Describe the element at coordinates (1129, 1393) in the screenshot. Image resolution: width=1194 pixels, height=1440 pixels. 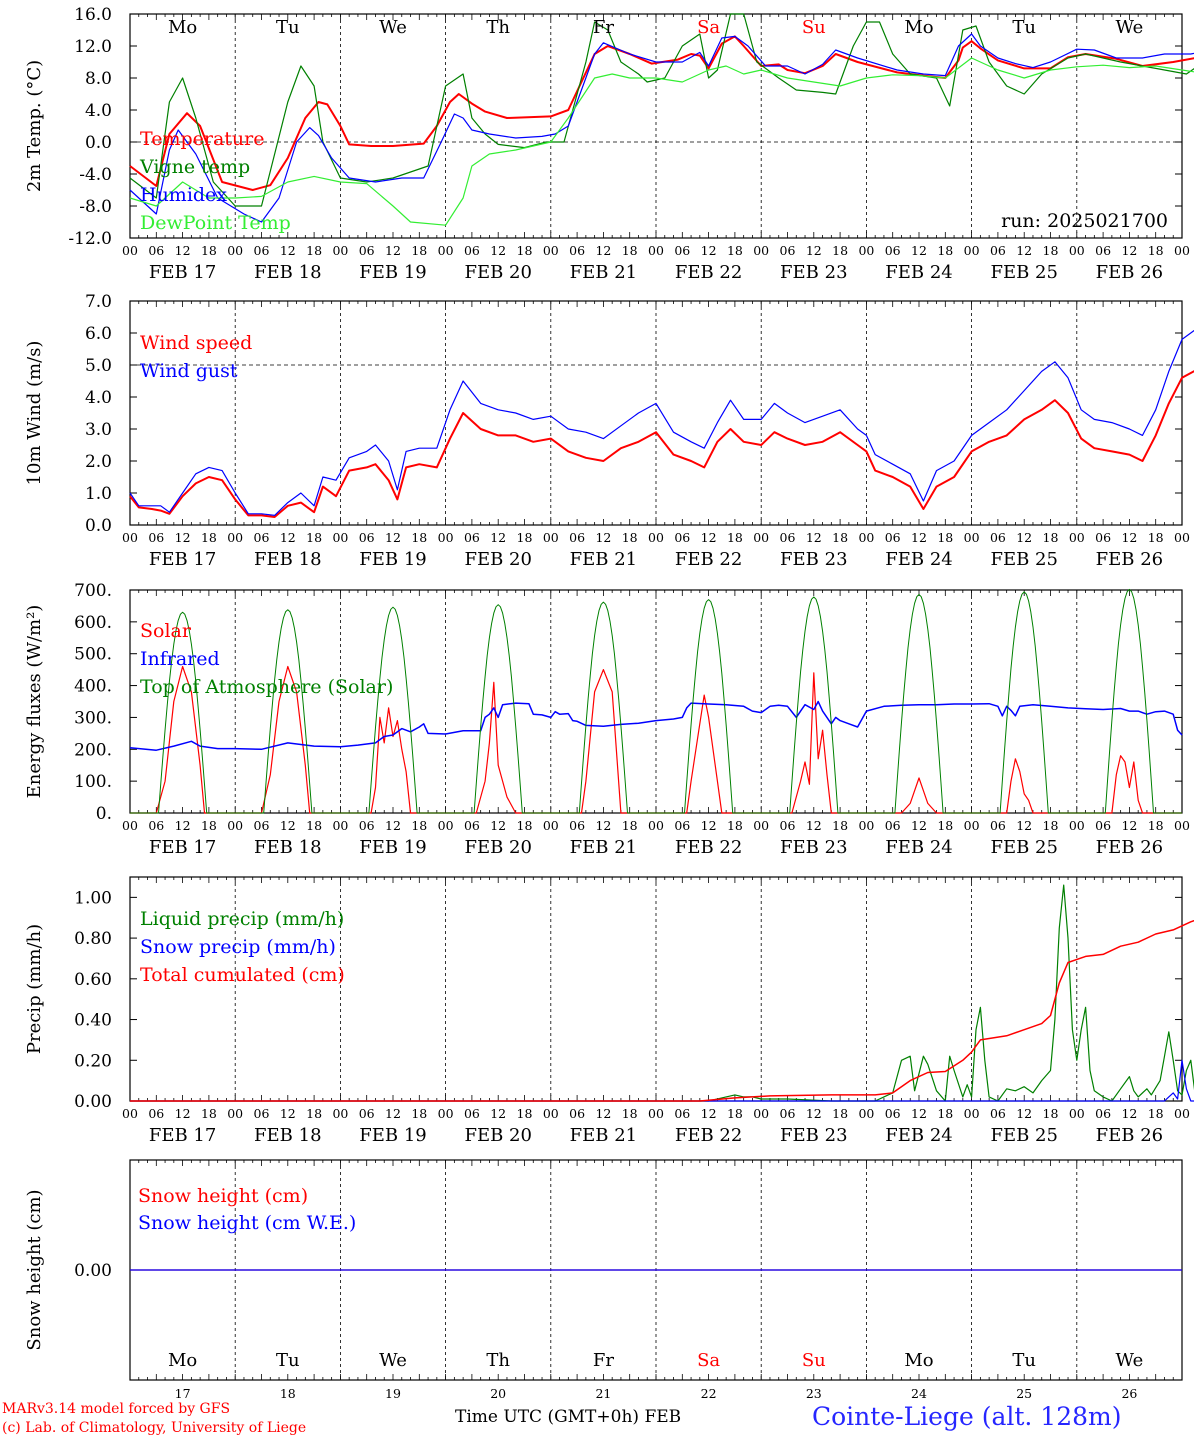
I see `day-number-label: 26` at that location.